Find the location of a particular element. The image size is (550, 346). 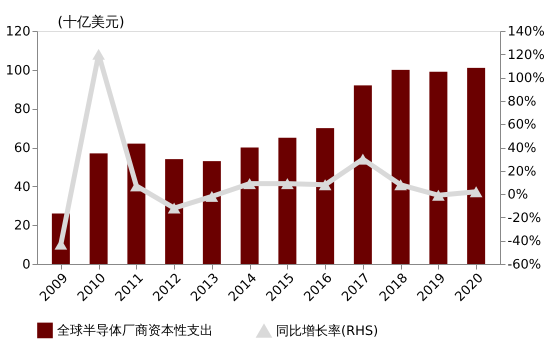

y2-tick-label: 100% is located at coordinates (526, 78).